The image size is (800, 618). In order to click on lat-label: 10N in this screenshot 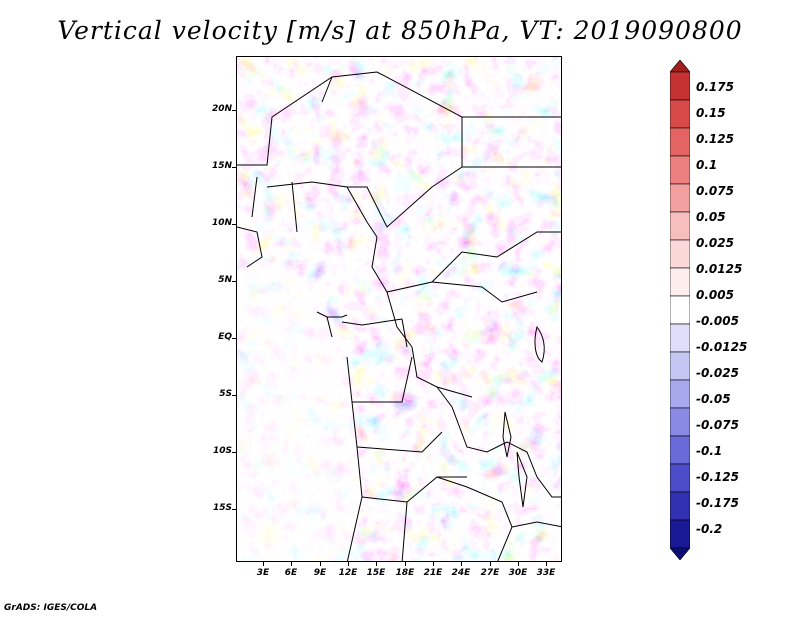, I will do `click(221, 223)`.